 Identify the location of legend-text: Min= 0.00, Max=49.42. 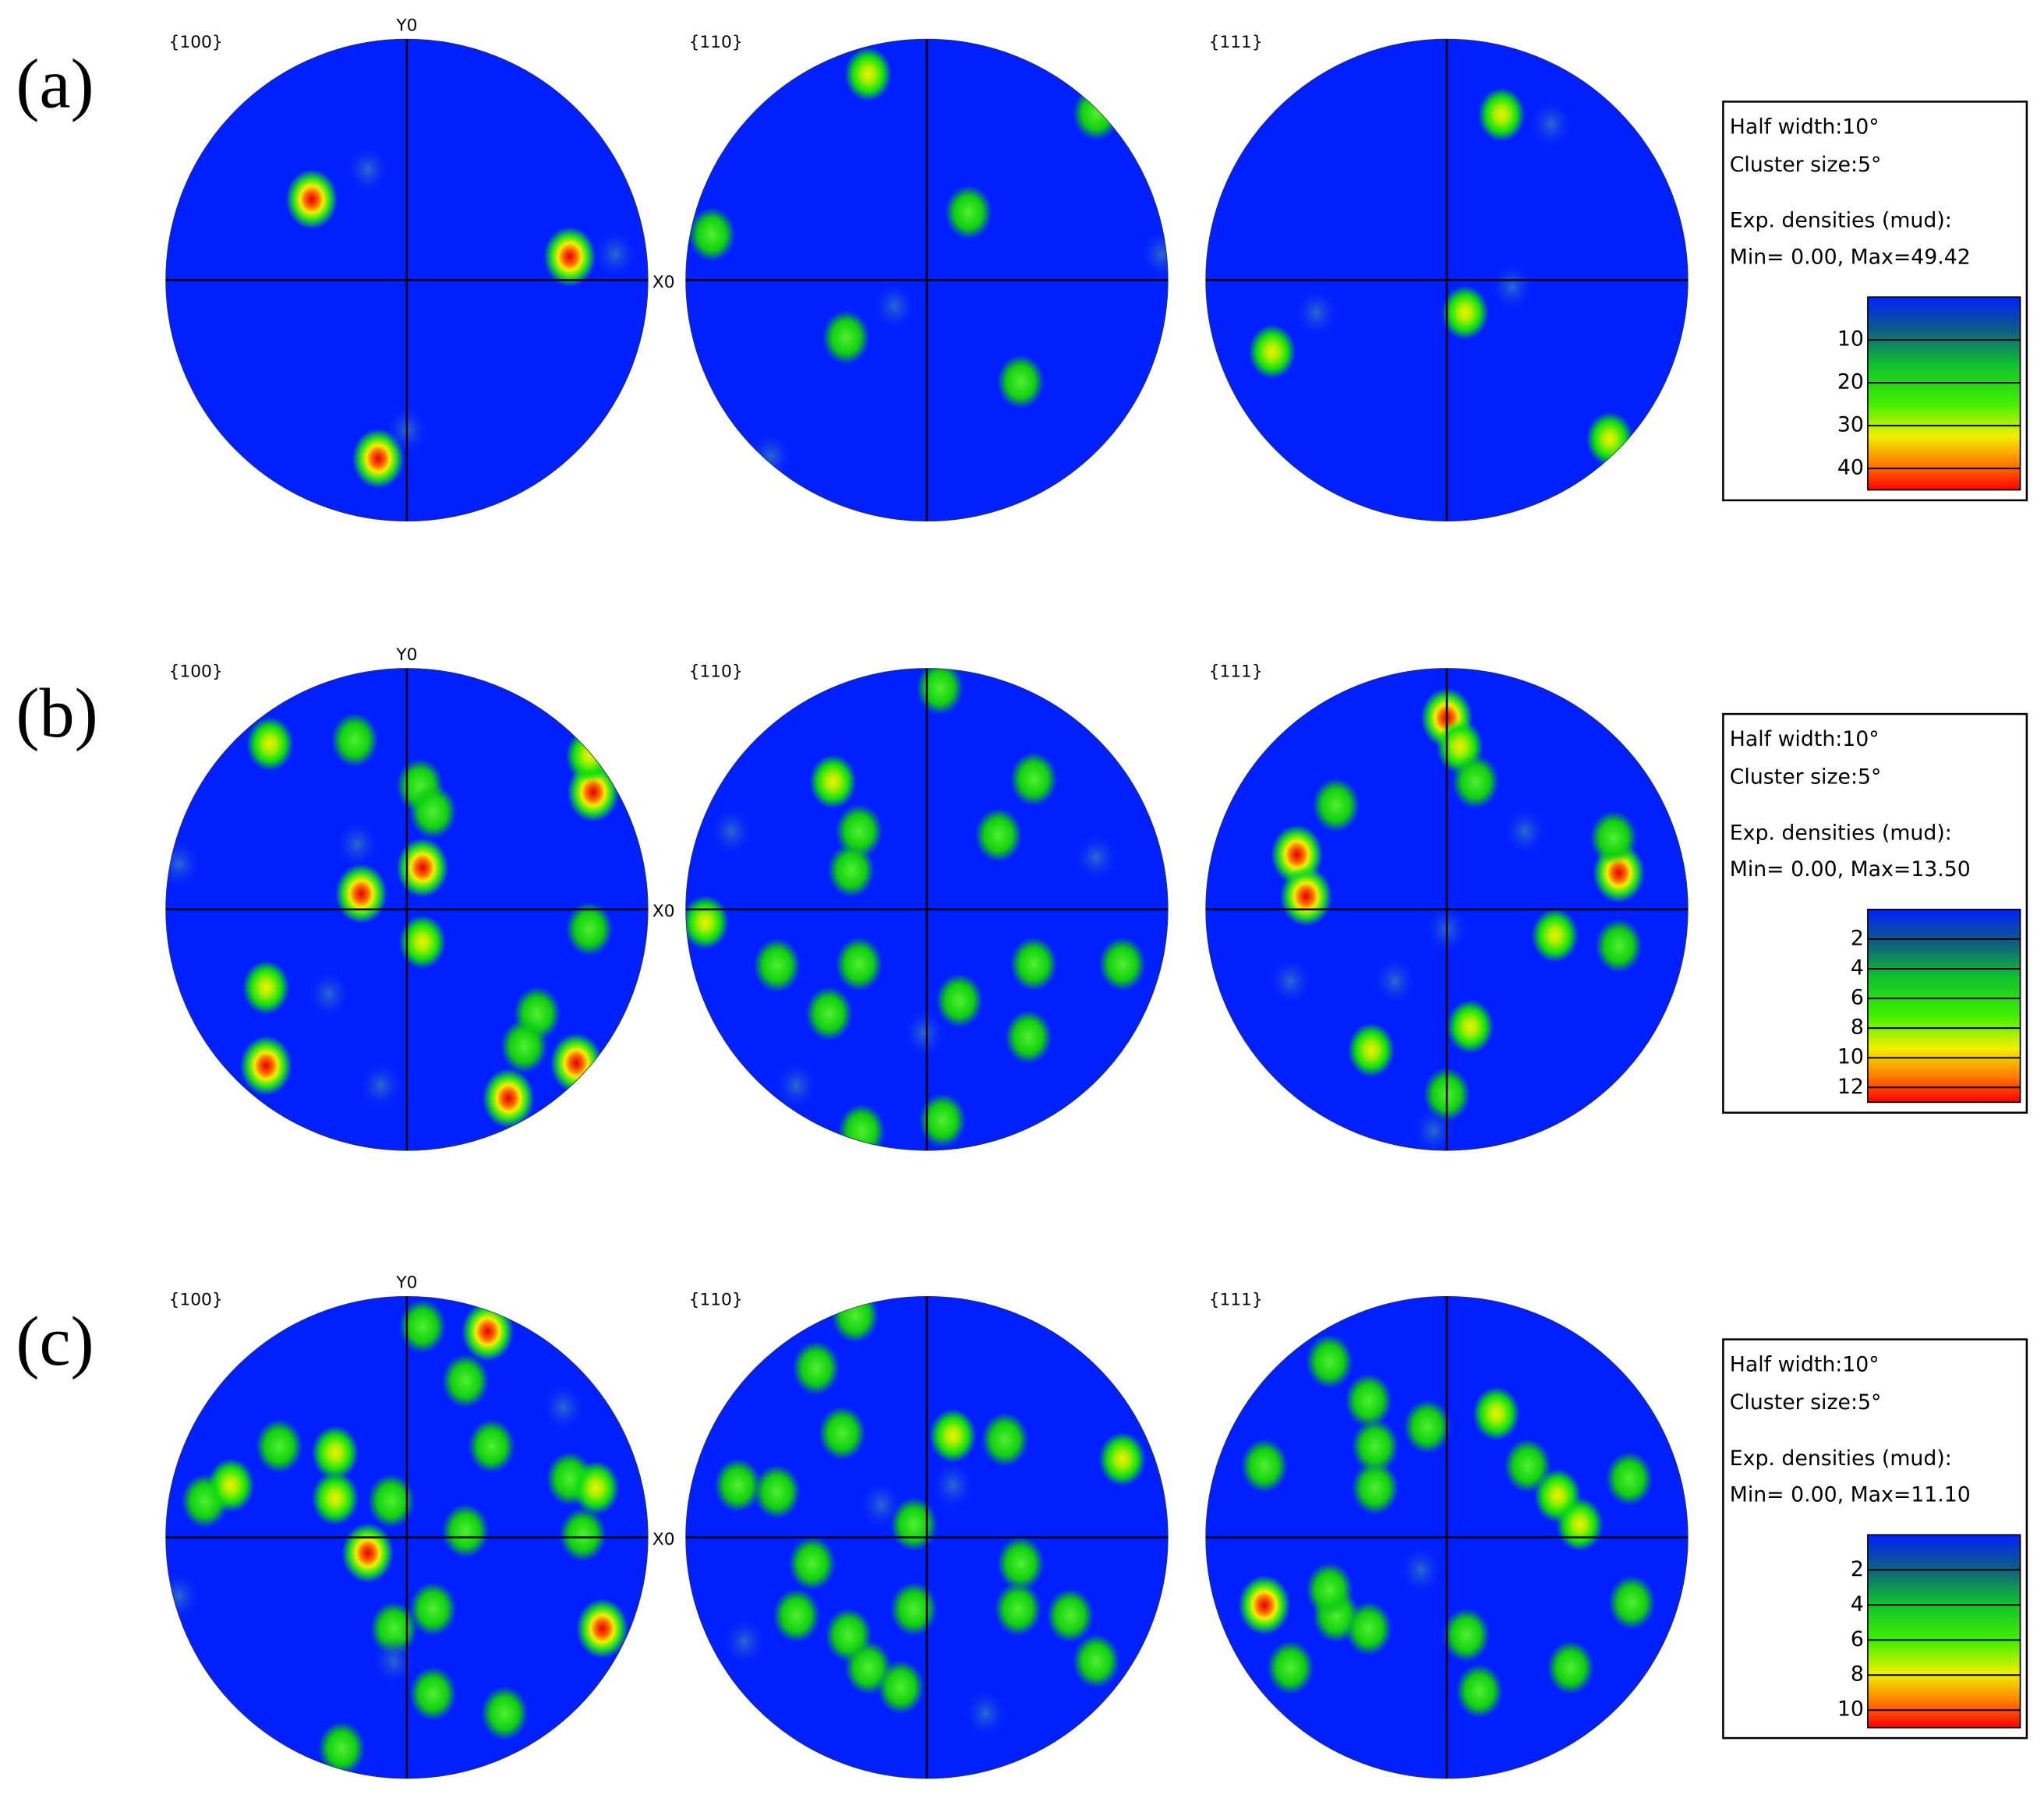
(1850, 258).